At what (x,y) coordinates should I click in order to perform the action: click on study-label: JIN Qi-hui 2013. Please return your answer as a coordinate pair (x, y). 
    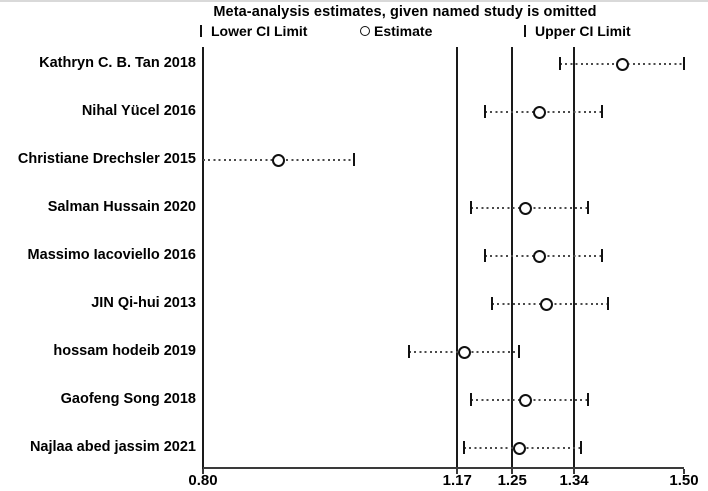
    Looking at the image, I should click on (143, 303).